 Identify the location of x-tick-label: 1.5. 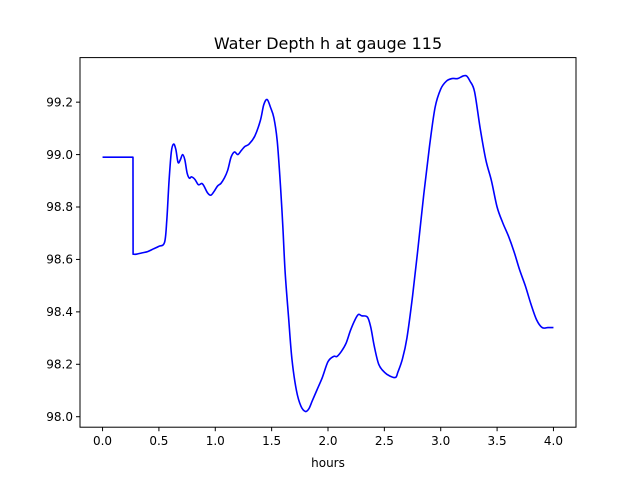
(271, 441).